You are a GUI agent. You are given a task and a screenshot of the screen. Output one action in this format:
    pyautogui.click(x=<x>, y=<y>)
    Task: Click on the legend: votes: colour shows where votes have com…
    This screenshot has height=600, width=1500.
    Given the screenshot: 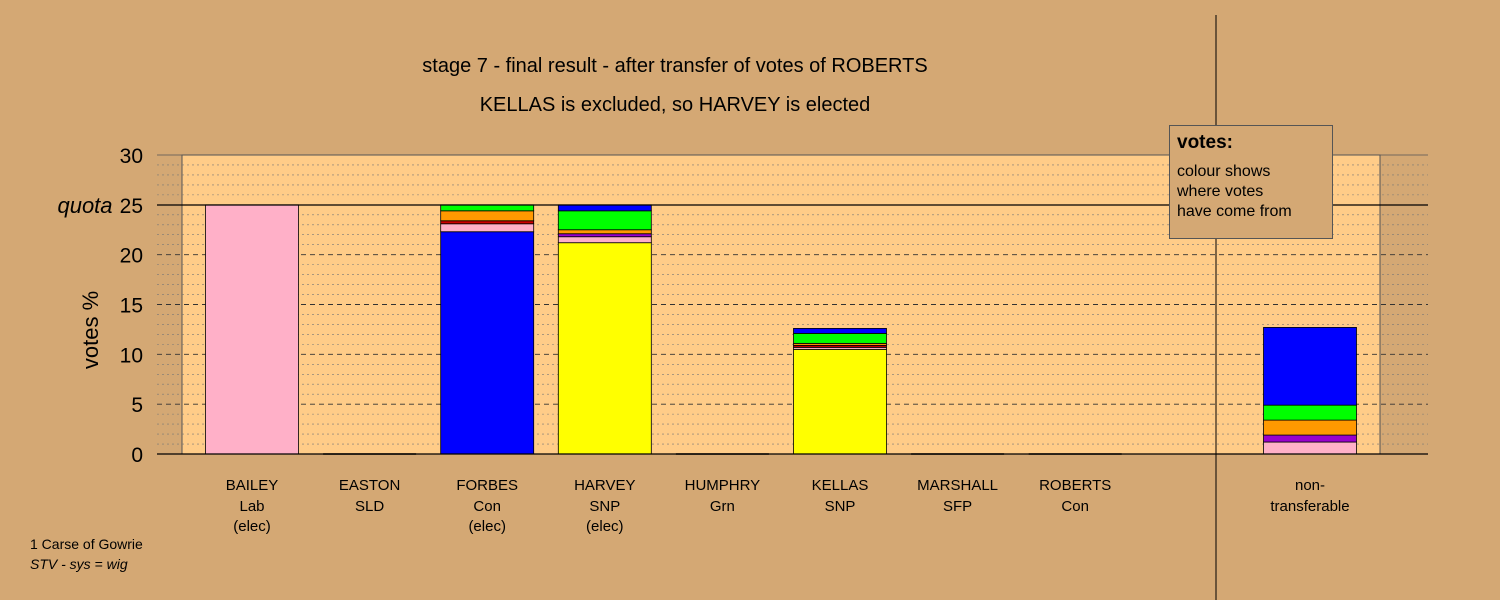 What is the action you would take?
    pyautogui.click(x=1251, y=182)
    